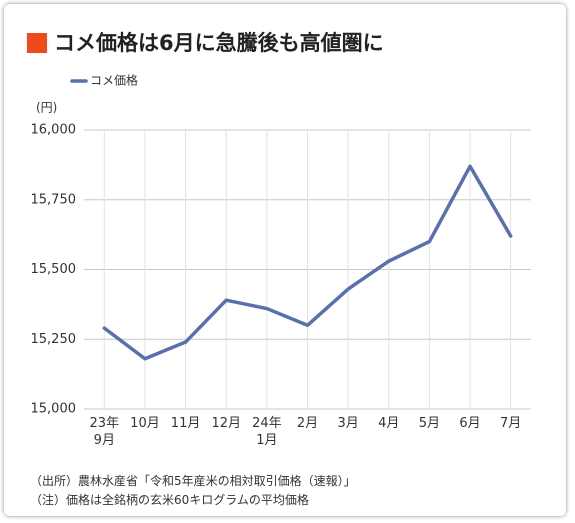 The image size is (575, 523). I want to click on title-marker, so click(37, 43).